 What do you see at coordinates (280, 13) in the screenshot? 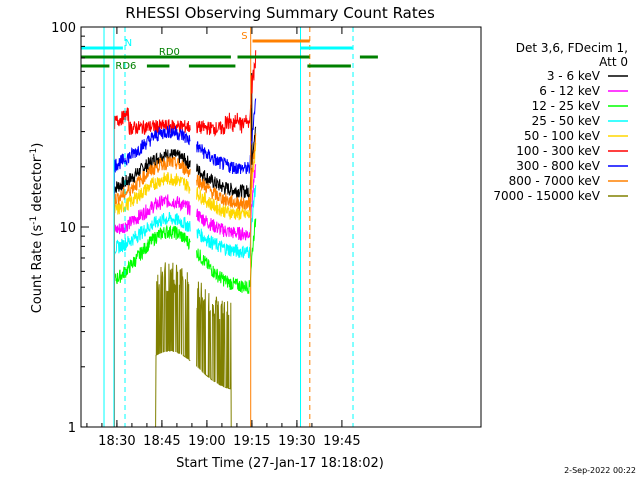
I see `chart-title: RHESSI Observing Summary Count Rates` at bounding box center [280, 13].